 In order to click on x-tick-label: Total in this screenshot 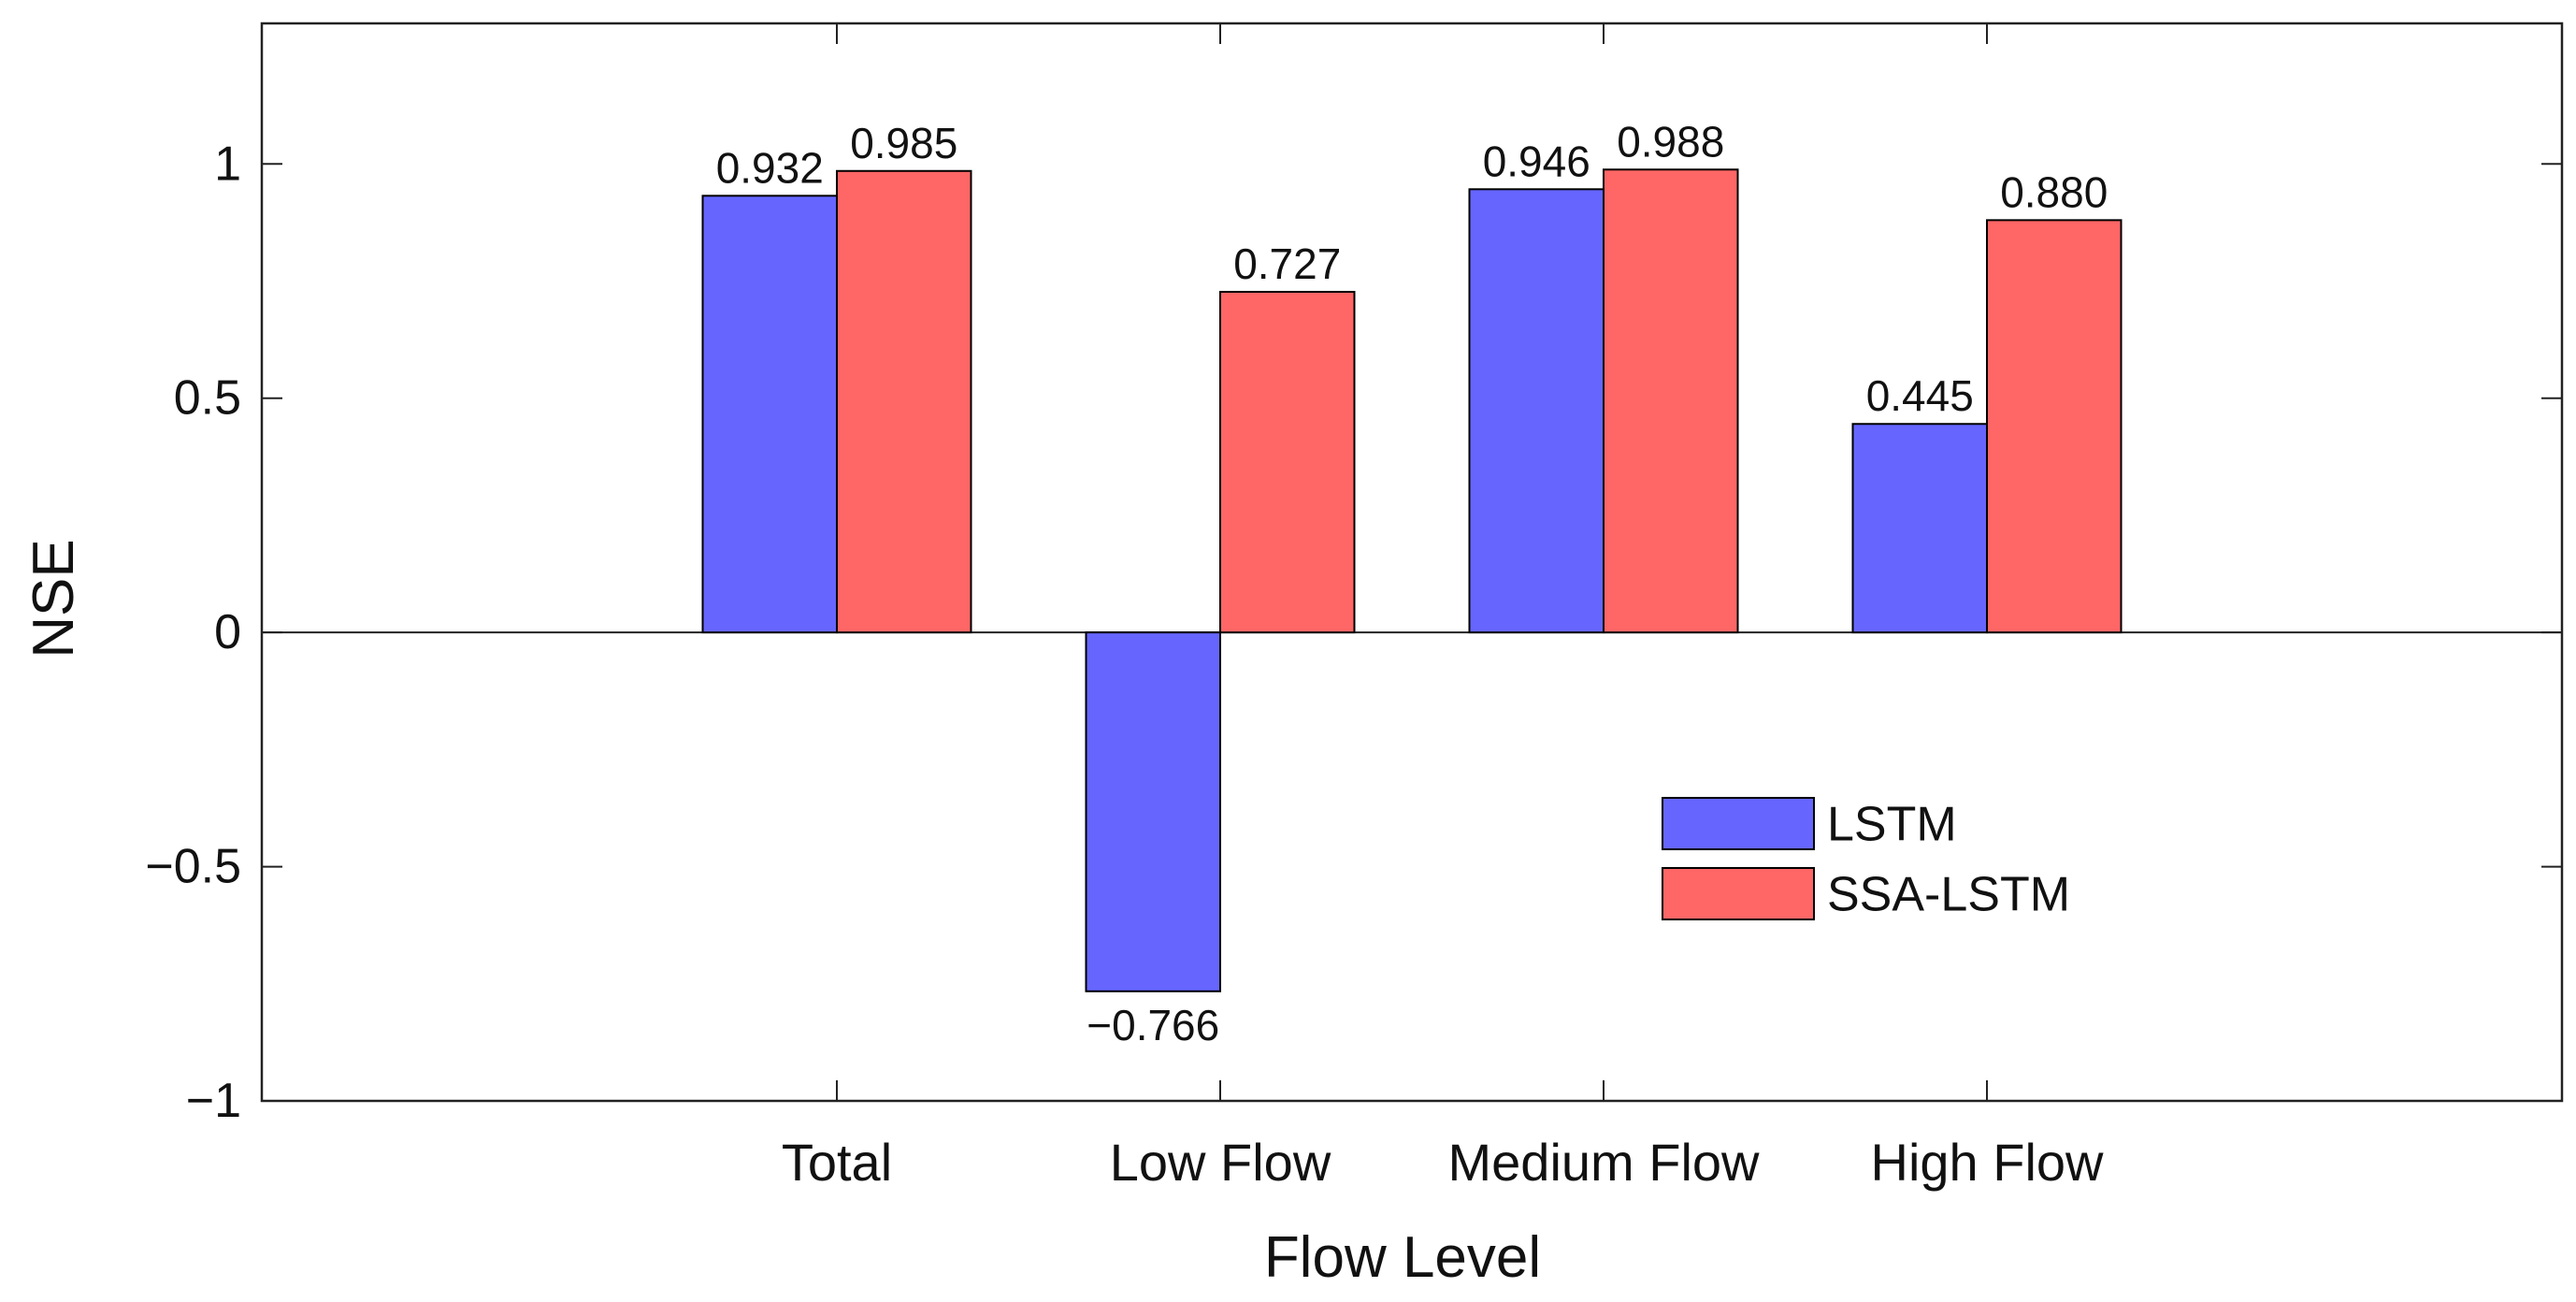, I will do `click(837, 1162)`.